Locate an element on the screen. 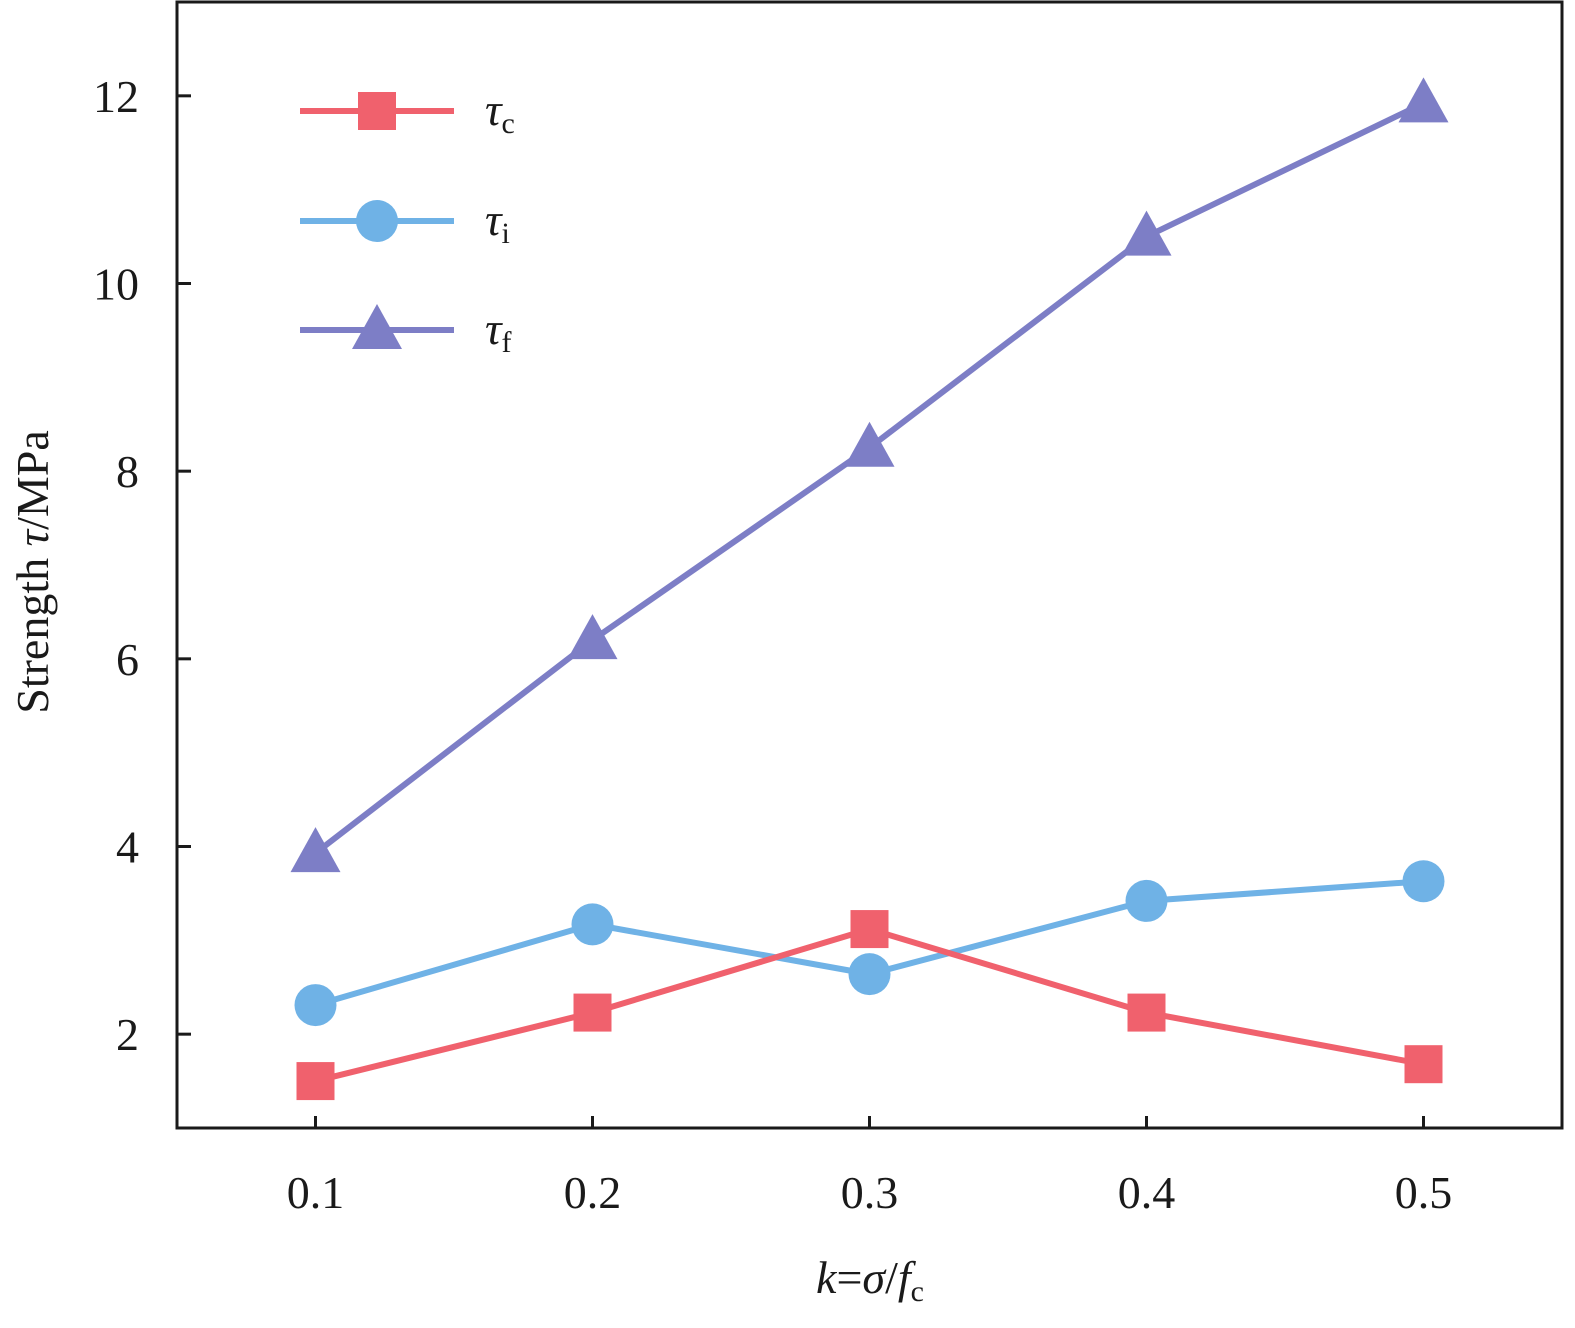  x-axis: 0.1 0.2 0.3 0.4 0.5 is located at coordinates (870, 1167).